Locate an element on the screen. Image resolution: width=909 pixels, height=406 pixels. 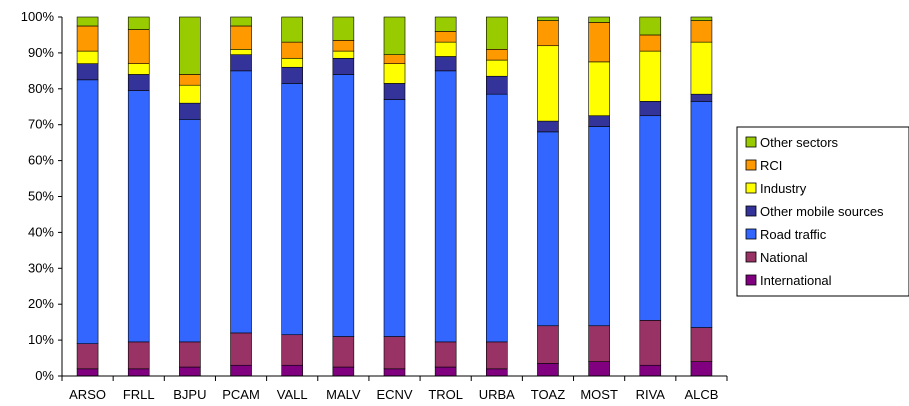
x-tick-label: MALV is located at coordinates (343, 394).